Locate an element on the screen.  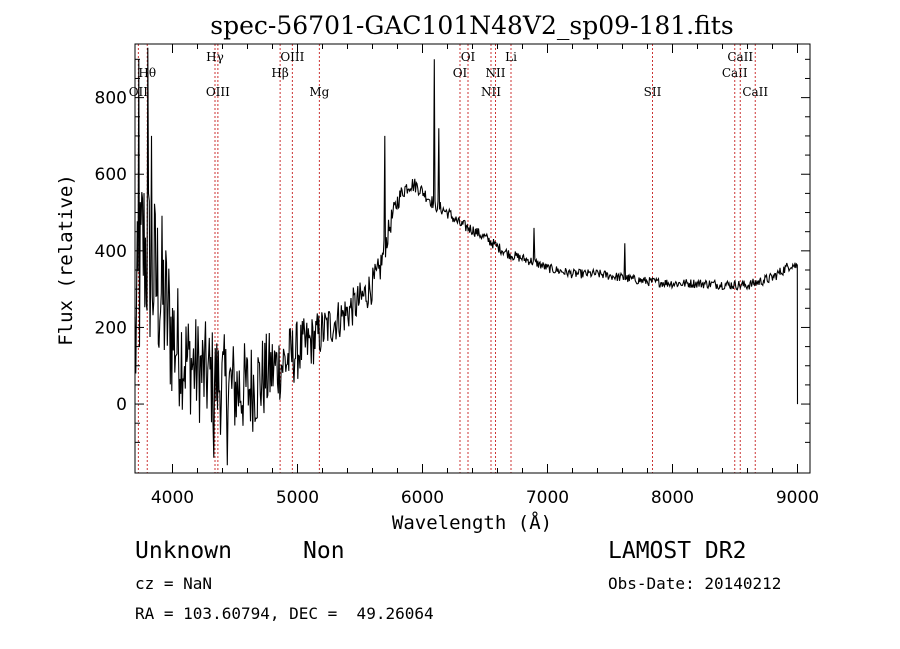
x-tick-label: 6000 is located at coordinates (422, 498).